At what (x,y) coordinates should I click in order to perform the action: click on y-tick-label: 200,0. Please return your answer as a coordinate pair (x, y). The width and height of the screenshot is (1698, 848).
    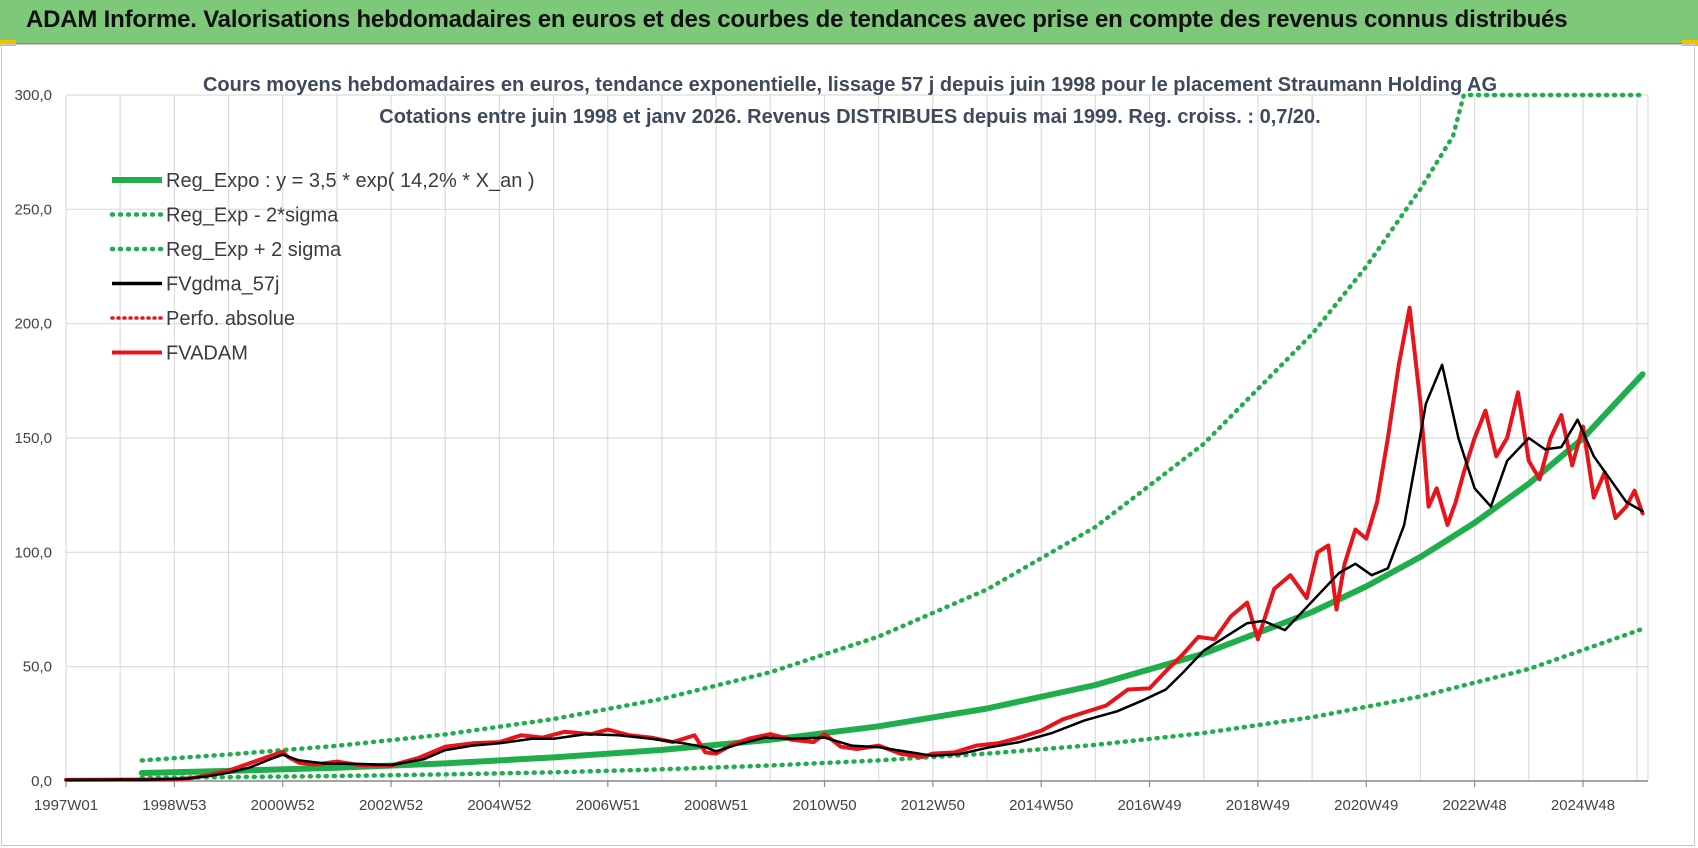
    Looking at the image, I should click on (33, 324).